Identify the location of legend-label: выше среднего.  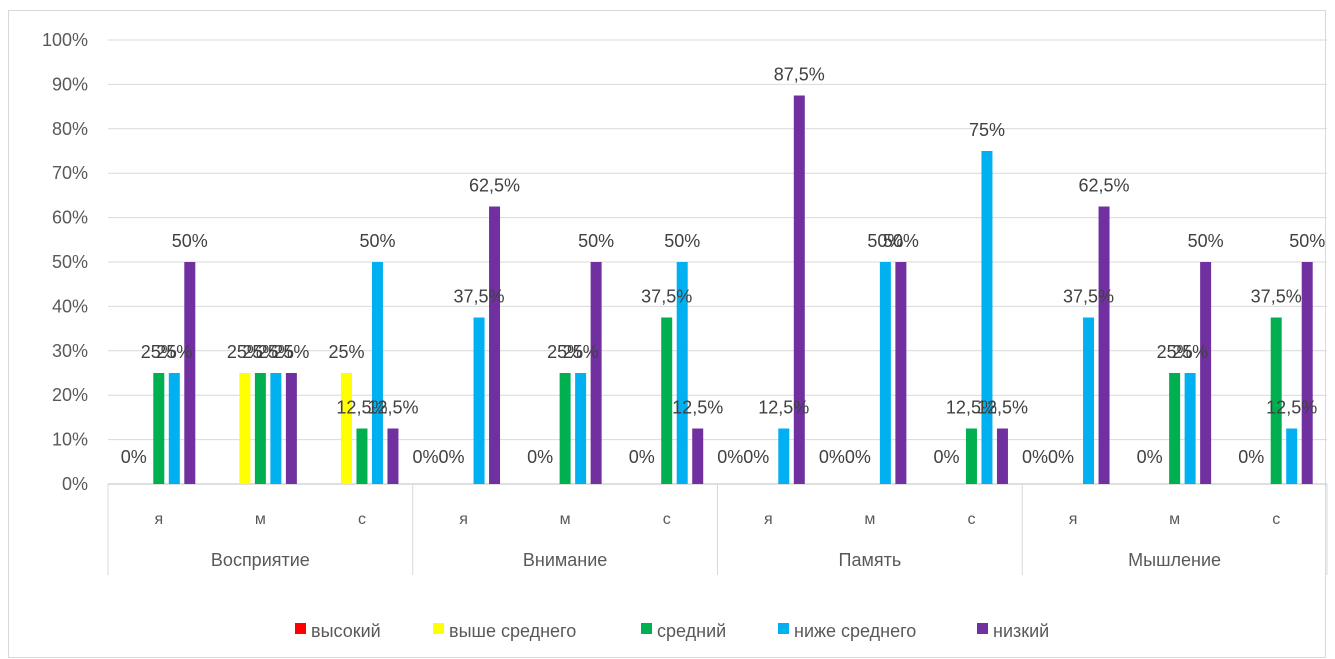
(512, 631).